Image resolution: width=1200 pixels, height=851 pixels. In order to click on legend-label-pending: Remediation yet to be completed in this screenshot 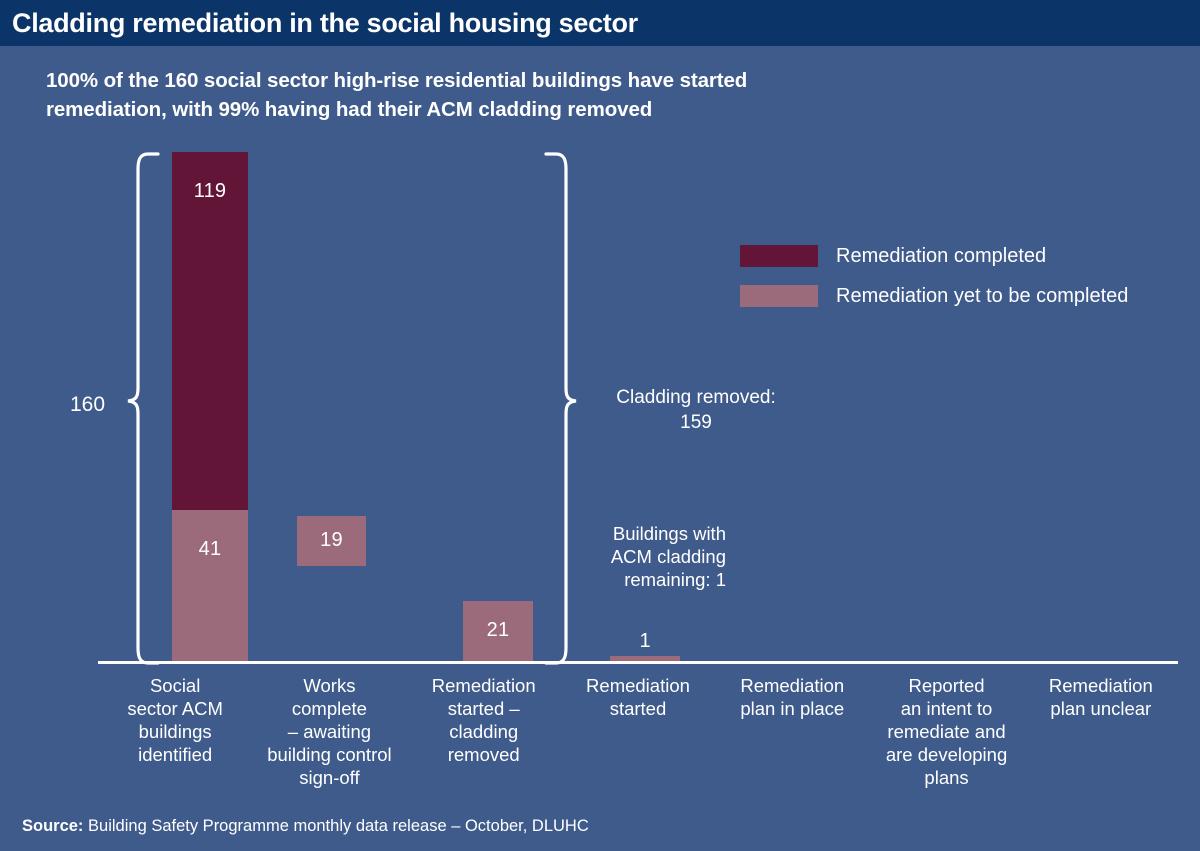, I will do `click(982, 295)`.